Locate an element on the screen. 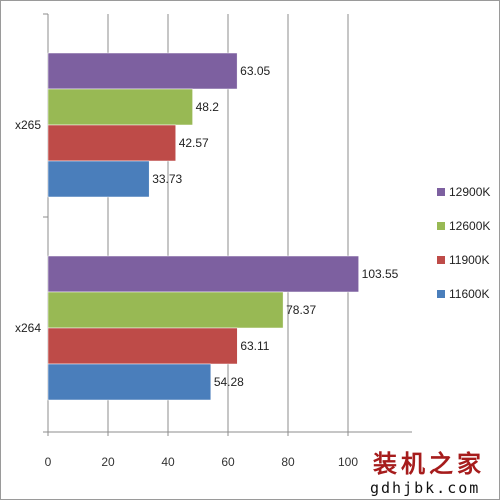 Image resolution: width=500 pixels, height=500 pixels. legend-label-11900K: 11900K is located at coordinates (469, 260).